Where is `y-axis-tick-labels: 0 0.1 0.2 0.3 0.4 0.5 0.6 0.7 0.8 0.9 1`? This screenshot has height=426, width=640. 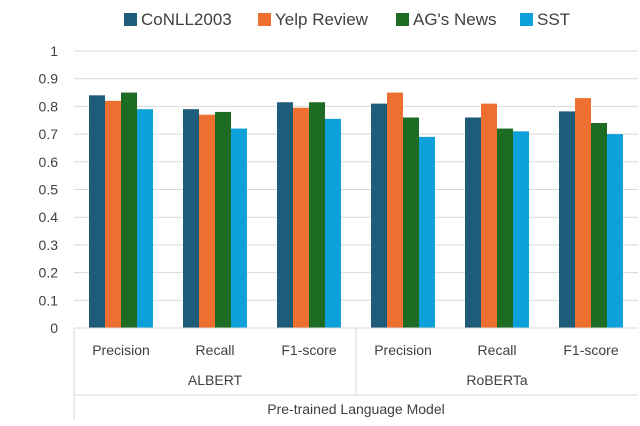 y-axis-tick-labels: 0 0.1 0.2 0.3 0.4 0.5 0.6 0.7 0.8 0.9 1 is located at coordinates (49, 189).